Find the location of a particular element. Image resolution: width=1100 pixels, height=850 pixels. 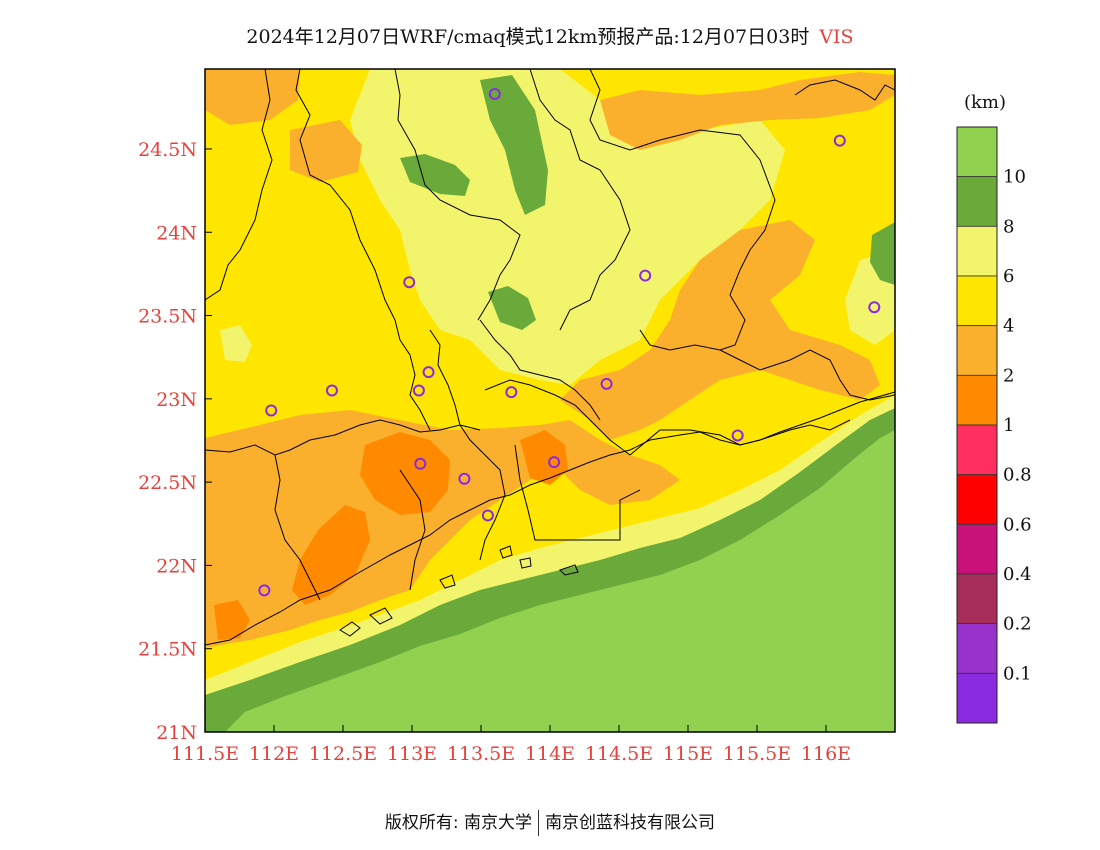

legend-tick-label: 0.4 is located at coordinates (1017, 574).